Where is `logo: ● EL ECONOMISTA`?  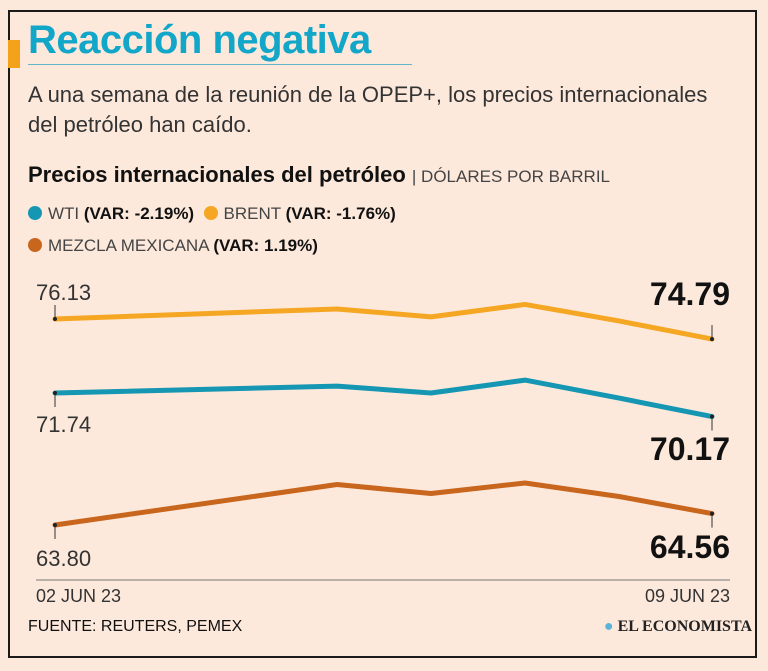 logo: ● EL ECONOMISTA is located at coordinates (678, 627).